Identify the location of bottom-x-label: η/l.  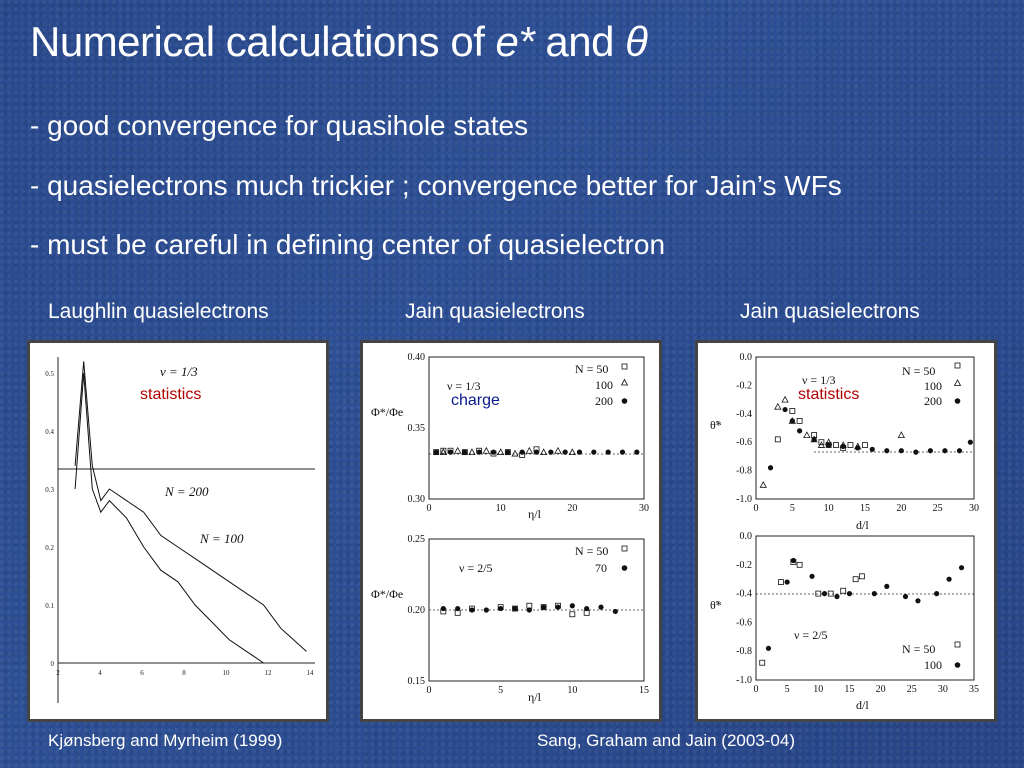
(535, 697).